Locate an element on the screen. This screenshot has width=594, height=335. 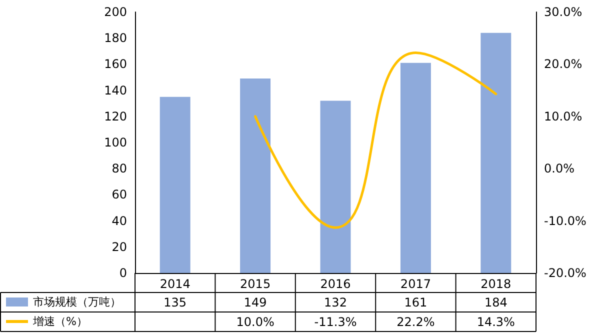
y-tick-label: 80 is located at coordinates (119, 169).